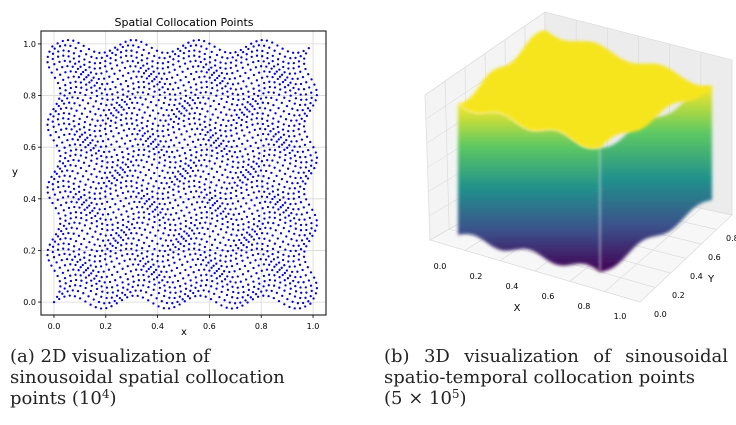 The width and height of the screenshot is (736, 425). What do you see at coordinates (32, 173) in the screenshot?
I see `y-axis-ticks: 0.00.20.40.60.81.0` at bounding box center [32, 173].